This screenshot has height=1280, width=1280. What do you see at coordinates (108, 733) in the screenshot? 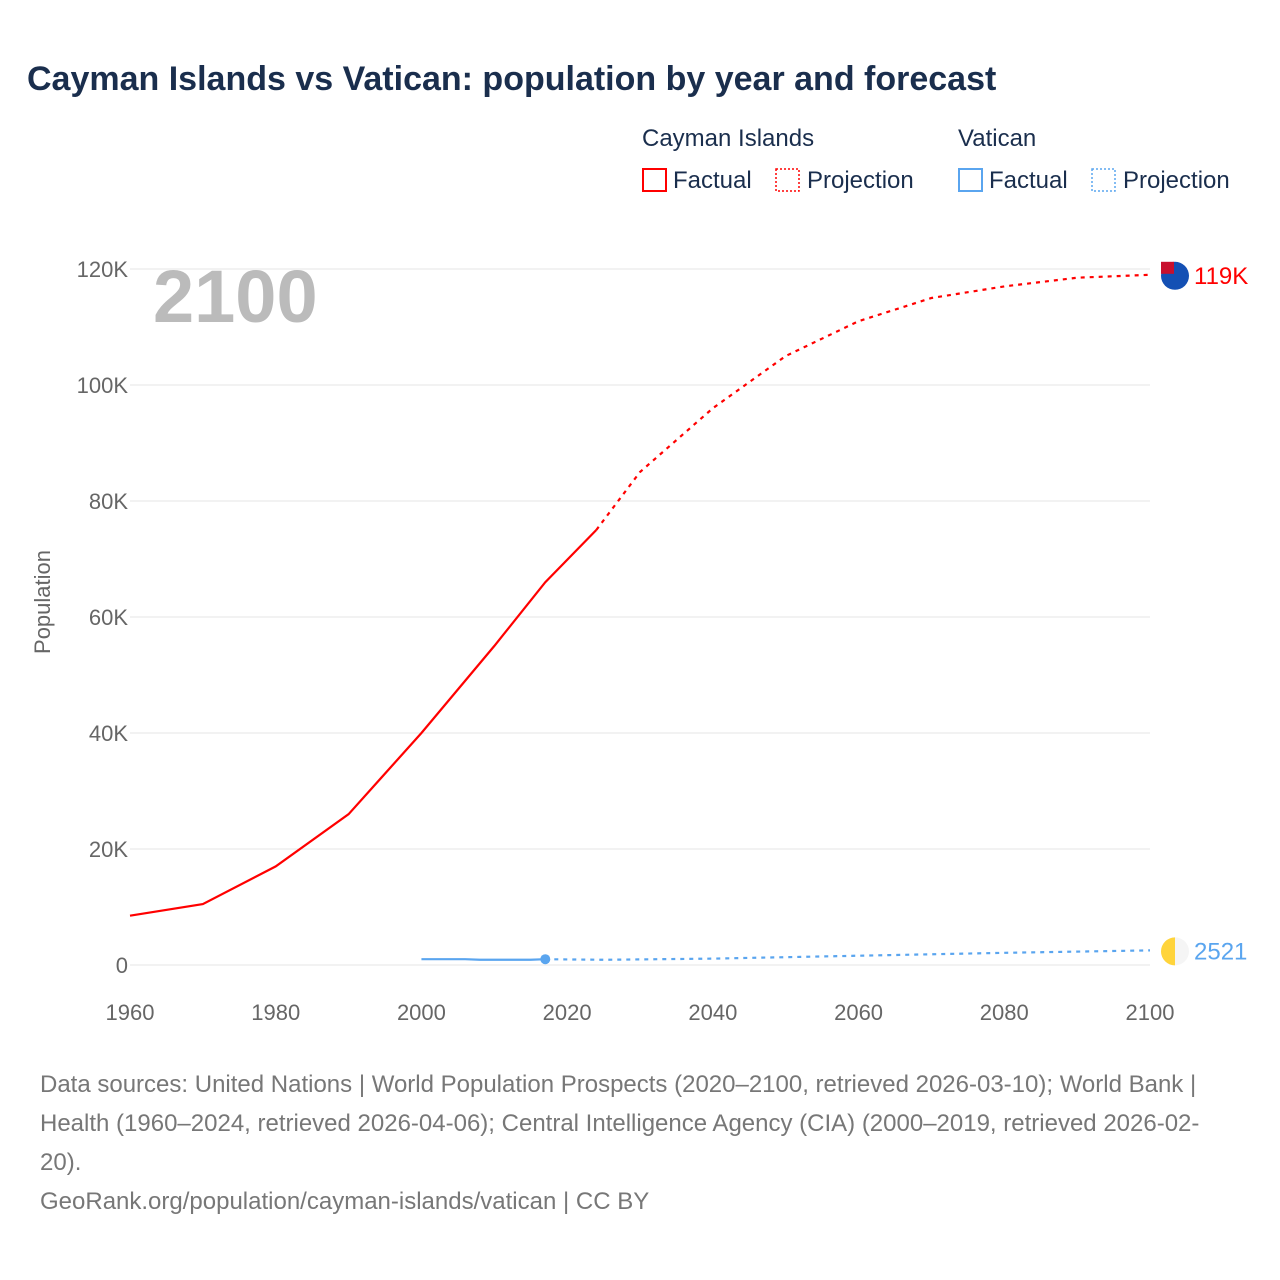
I see `y-tick-label: 40K` at bounding box center [108, 733].